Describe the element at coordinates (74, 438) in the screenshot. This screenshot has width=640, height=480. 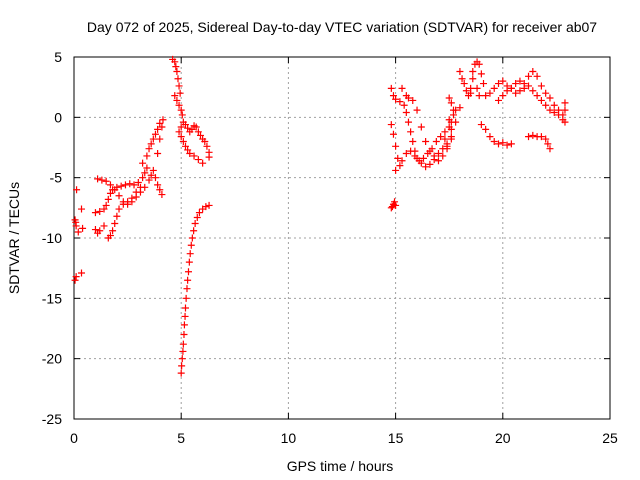
I see `x-tick-label: 0` at that location.